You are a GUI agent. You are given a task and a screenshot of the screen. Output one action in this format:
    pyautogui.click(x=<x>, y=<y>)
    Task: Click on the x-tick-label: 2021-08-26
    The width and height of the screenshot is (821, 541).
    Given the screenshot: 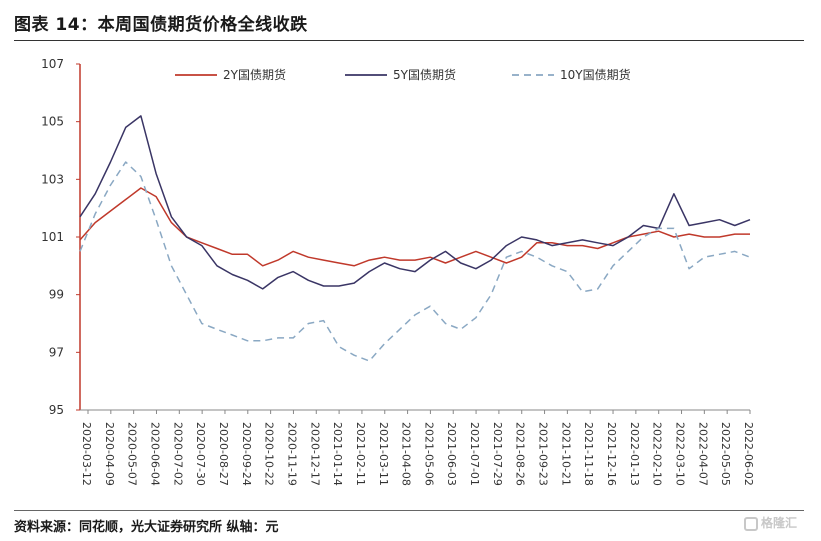 What is the action you would take?
    pyautogui.click(x=520, y=454)
    